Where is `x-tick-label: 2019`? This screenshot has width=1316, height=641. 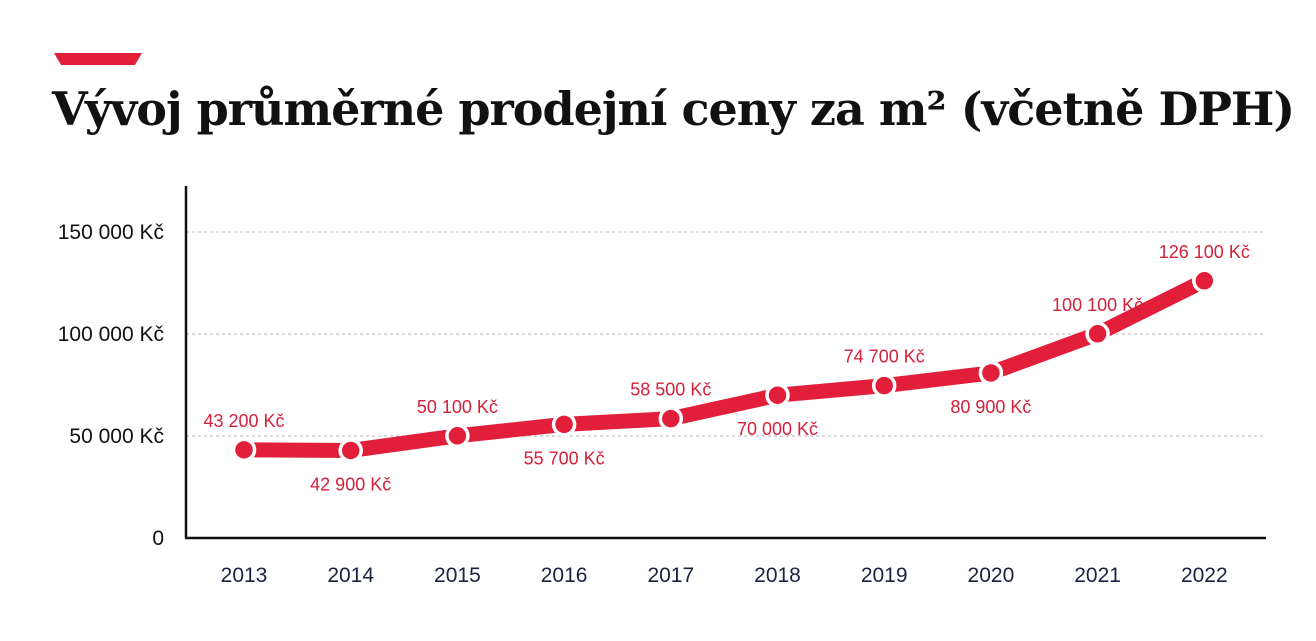
x-tick-label: 2019 is located at coordinates (884, 575).